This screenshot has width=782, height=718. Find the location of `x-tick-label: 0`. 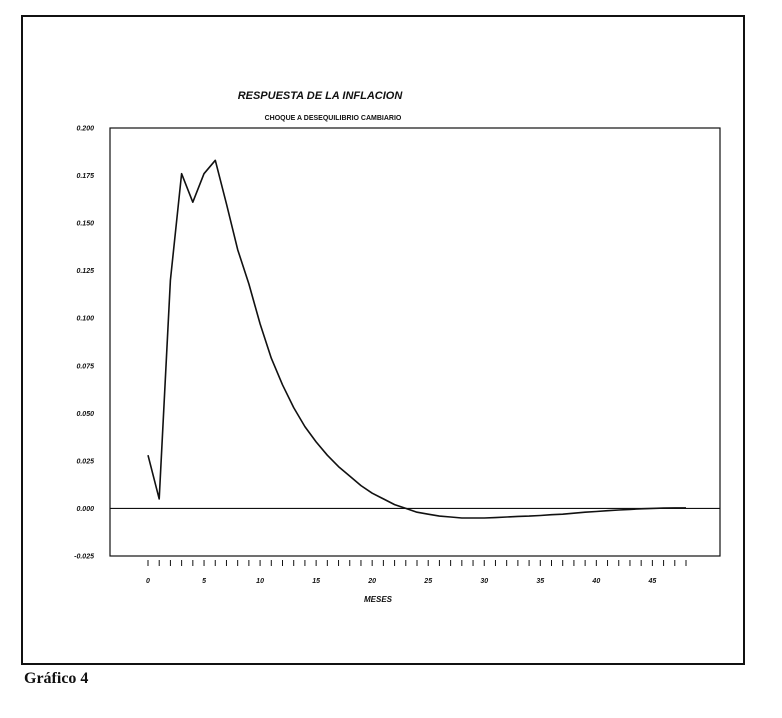

x-tick-label: 0 is located at coordinates (148, 581).